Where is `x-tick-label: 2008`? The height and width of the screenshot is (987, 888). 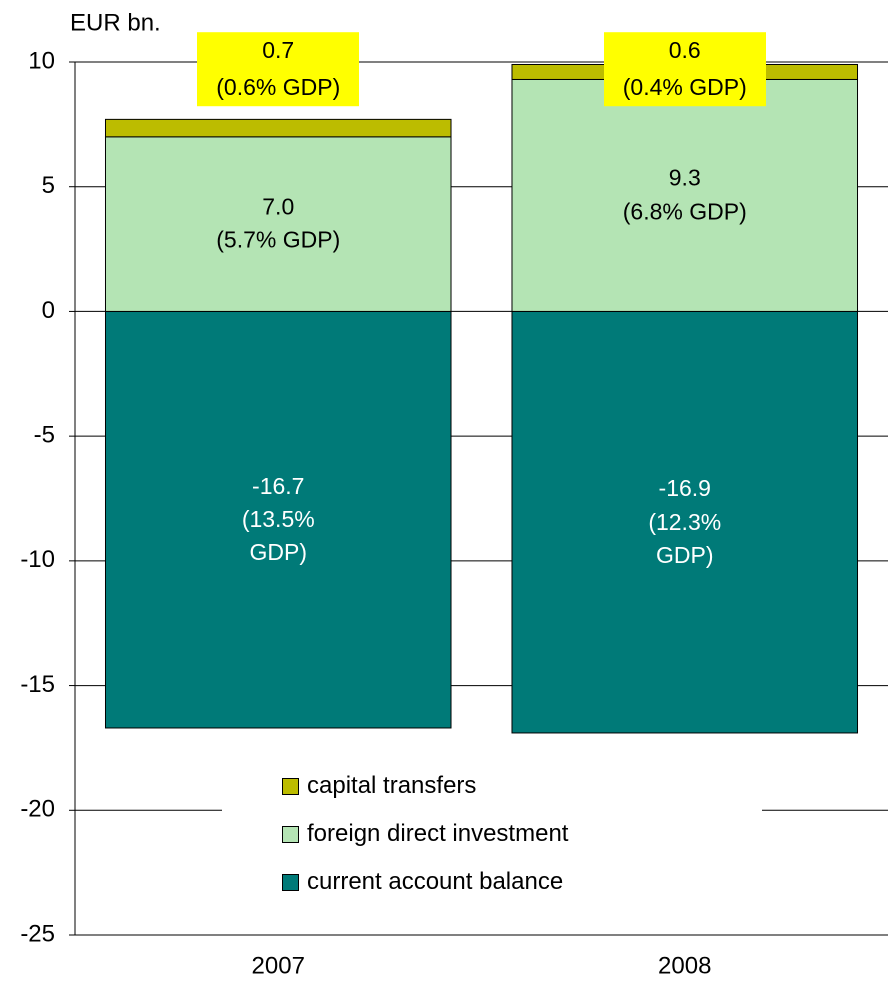
x-tick-label: 2008 is located at coordinates (684, 965).